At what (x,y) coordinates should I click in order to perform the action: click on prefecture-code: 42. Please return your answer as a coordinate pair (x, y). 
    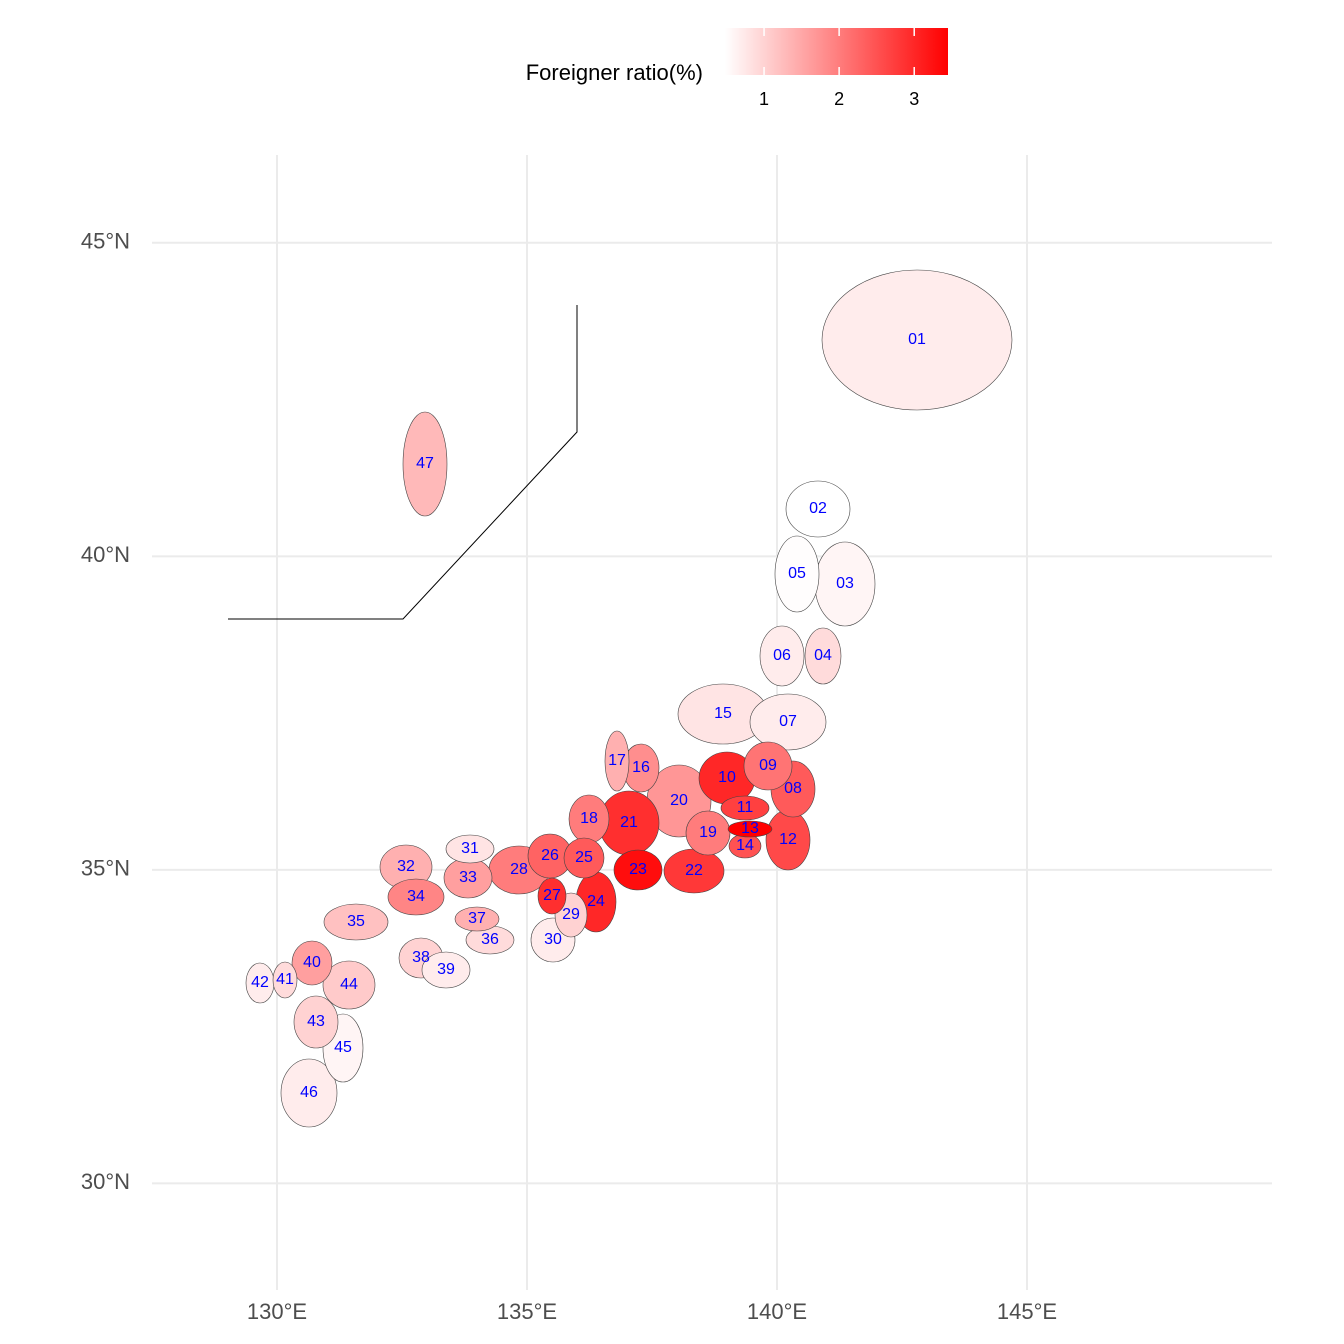
    Looking at the image, I should click on (260, 982).